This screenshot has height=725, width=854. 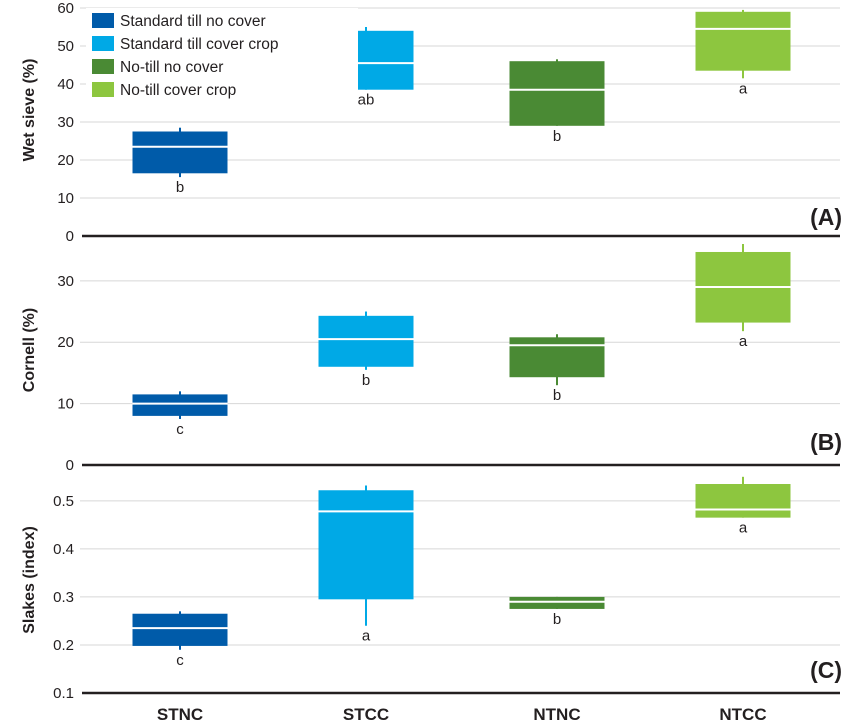 I want to click on category-label-ntcc: NTCC, so click(x=742, y=714).